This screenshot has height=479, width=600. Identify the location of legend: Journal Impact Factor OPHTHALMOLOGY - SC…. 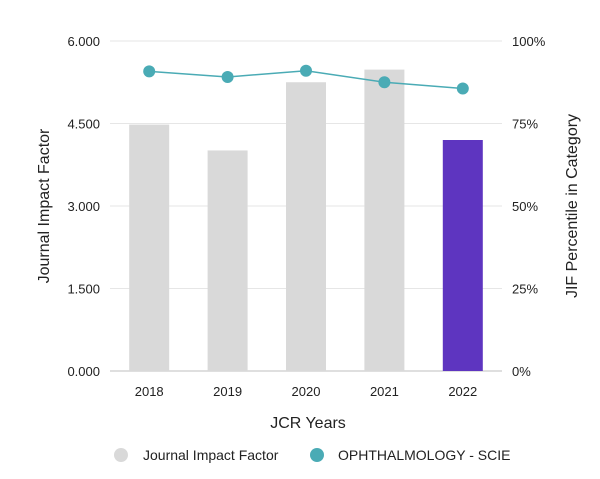
(312, 455).